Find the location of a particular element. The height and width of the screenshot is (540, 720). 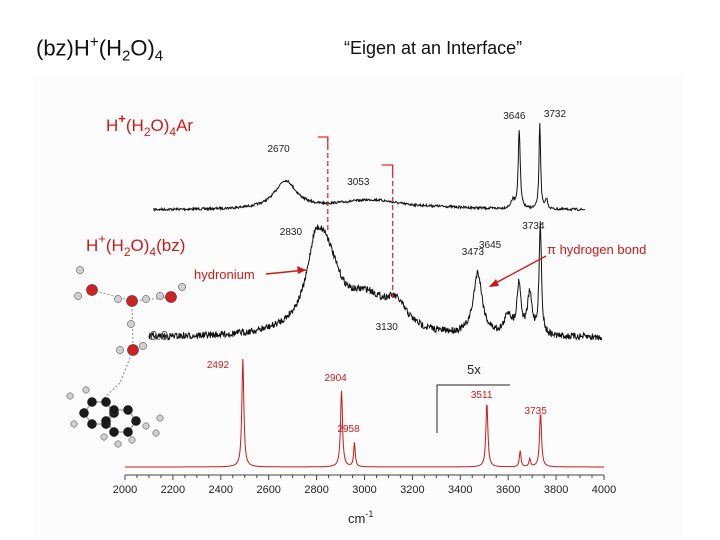

trace-calculated is located at coordinates (364, 413).